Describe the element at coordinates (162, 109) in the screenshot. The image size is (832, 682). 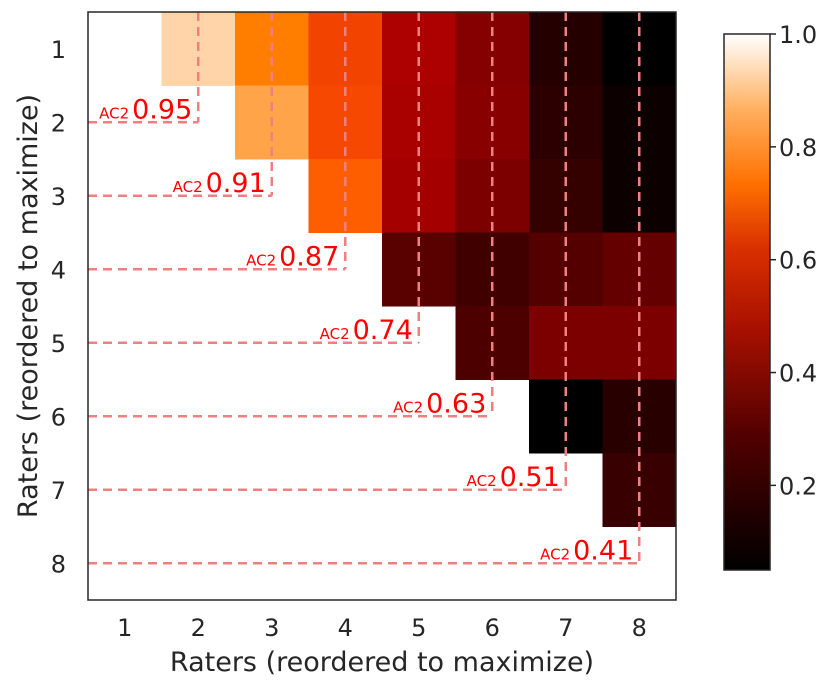
I see `ac2-value: 0.95` at that location.